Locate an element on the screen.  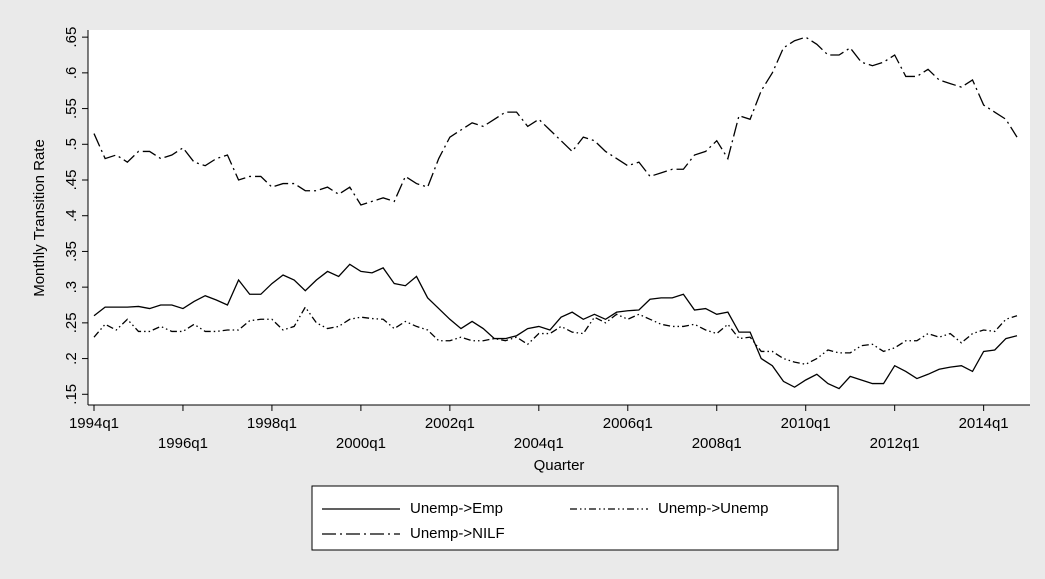
x-tick-label: 2010q1 is located at coordinates (806, 423).